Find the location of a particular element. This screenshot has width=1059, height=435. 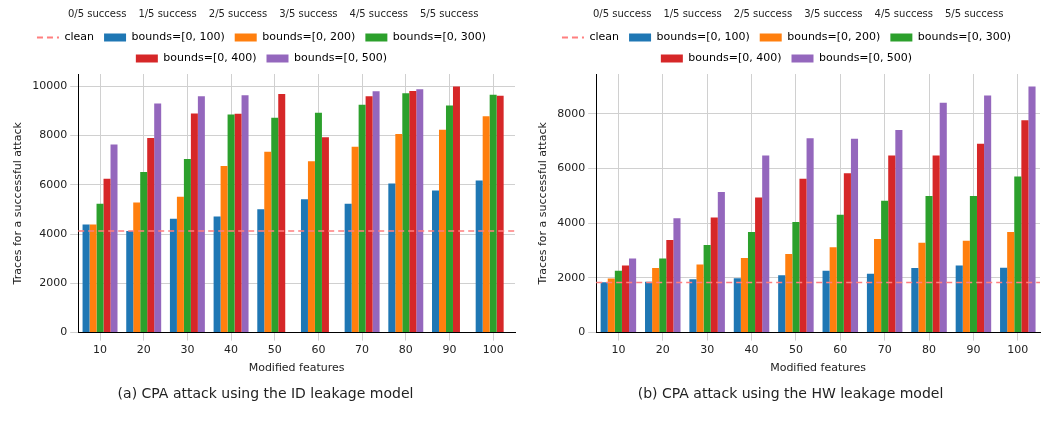

legend-label: bounds=[0, 300) is located at coordinates (439, 37).